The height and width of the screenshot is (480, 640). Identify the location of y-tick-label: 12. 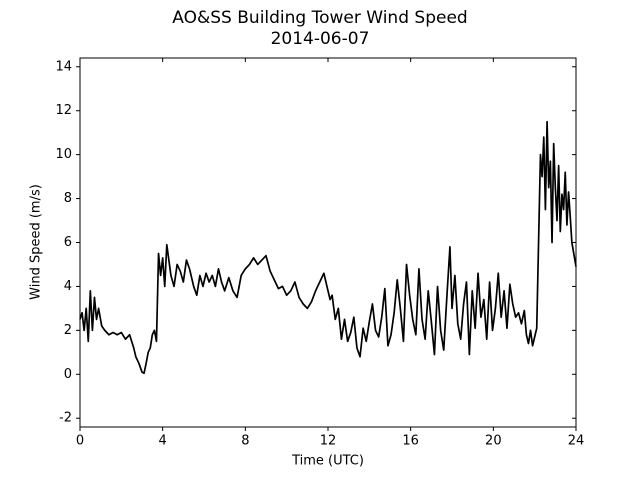
(63, 110).